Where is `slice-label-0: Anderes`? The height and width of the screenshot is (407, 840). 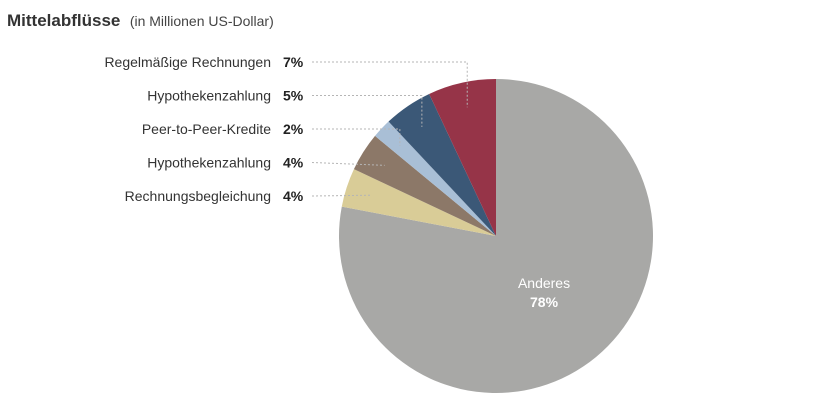
slice-label-0: Anderes is located at coordinates (544, 283).